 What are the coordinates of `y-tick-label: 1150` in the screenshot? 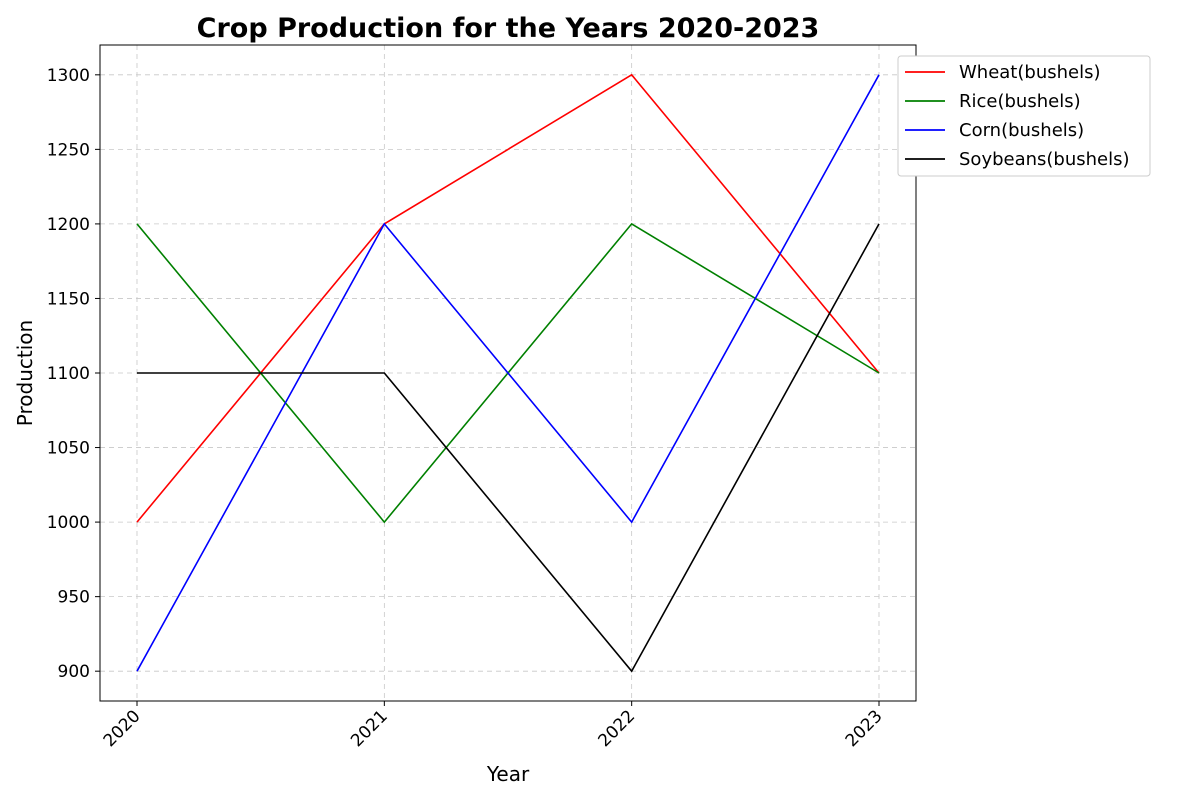 It's located at (68, 299).